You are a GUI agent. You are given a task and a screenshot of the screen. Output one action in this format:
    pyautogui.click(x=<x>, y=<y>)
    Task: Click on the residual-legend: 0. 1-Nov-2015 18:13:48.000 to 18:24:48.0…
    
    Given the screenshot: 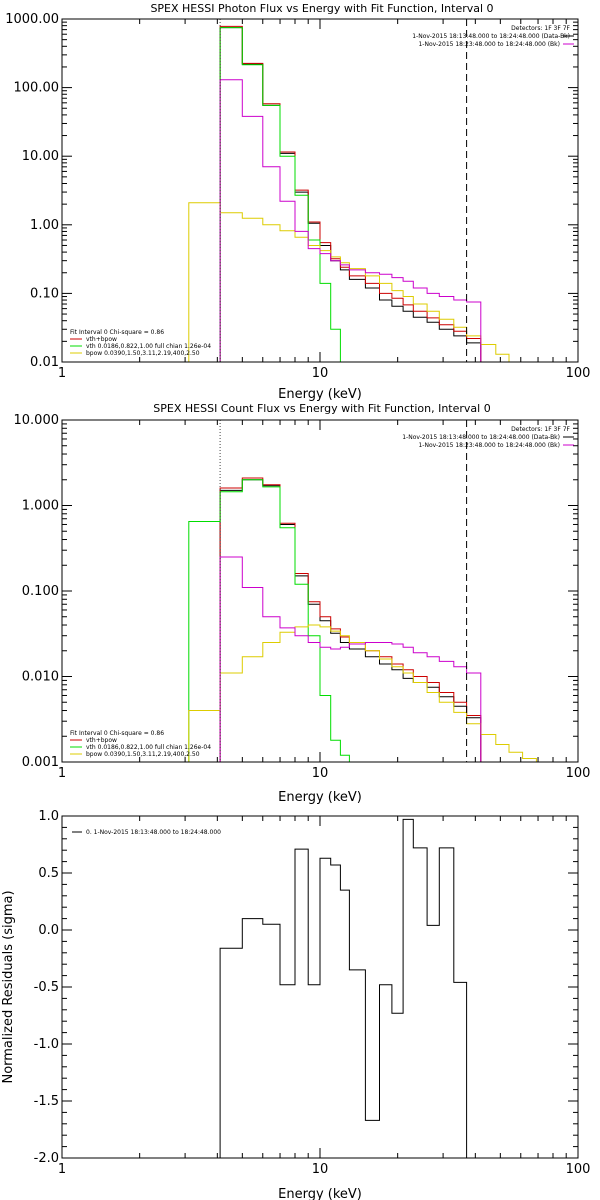 What is the action you would take?
    pyautogui.click(x=146, y=832)
    